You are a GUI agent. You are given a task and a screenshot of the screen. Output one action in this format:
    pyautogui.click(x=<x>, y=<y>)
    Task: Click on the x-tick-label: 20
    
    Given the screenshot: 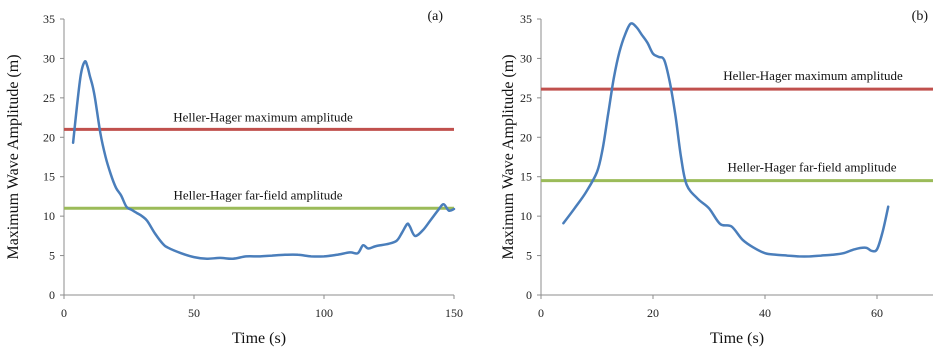 What is the action you would take?
    pyautogui.click(x=653, y=313)
    